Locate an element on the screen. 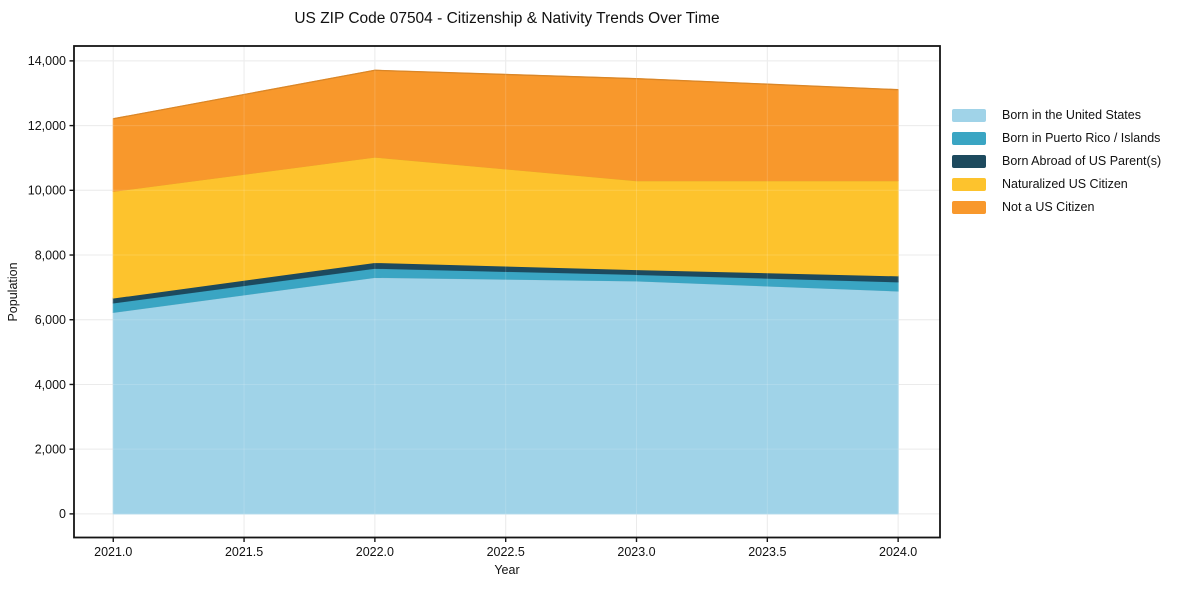 This screenshot has height=590, width=1189. y-tick-label: 14,000 is located at coordinates (47, 61).